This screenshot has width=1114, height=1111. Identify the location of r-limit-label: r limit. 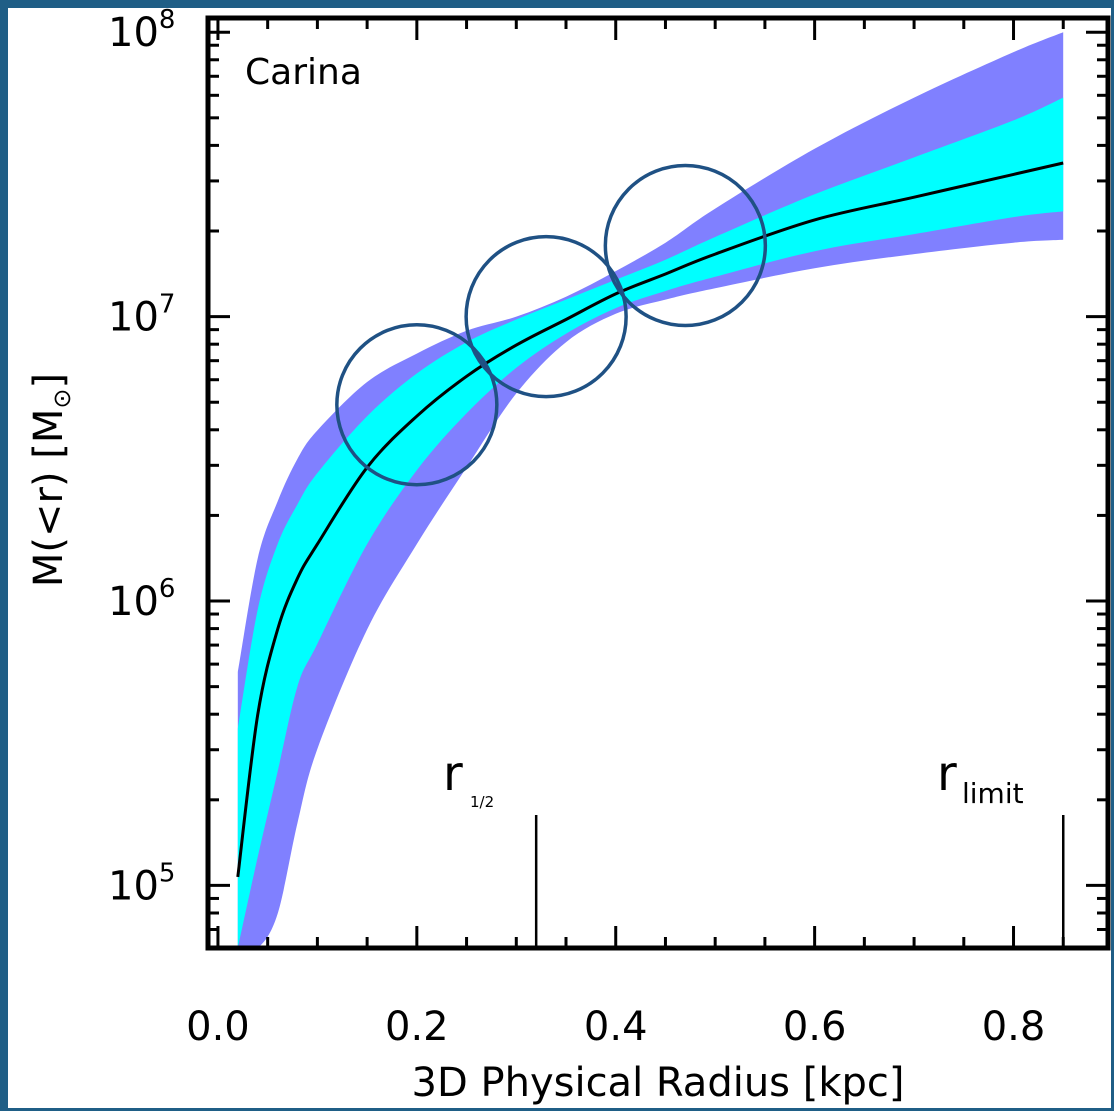
(980, 778).